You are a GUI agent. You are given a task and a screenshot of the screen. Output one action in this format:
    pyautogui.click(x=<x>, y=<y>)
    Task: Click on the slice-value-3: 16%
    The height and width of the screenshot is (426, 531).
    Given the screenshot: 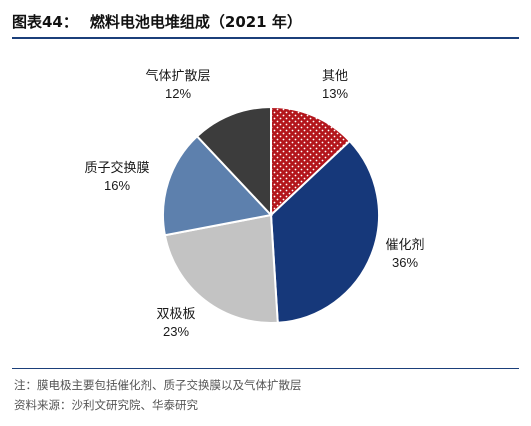 What is the action you would take?
    pyautogui.click(x=117, y=185)
    